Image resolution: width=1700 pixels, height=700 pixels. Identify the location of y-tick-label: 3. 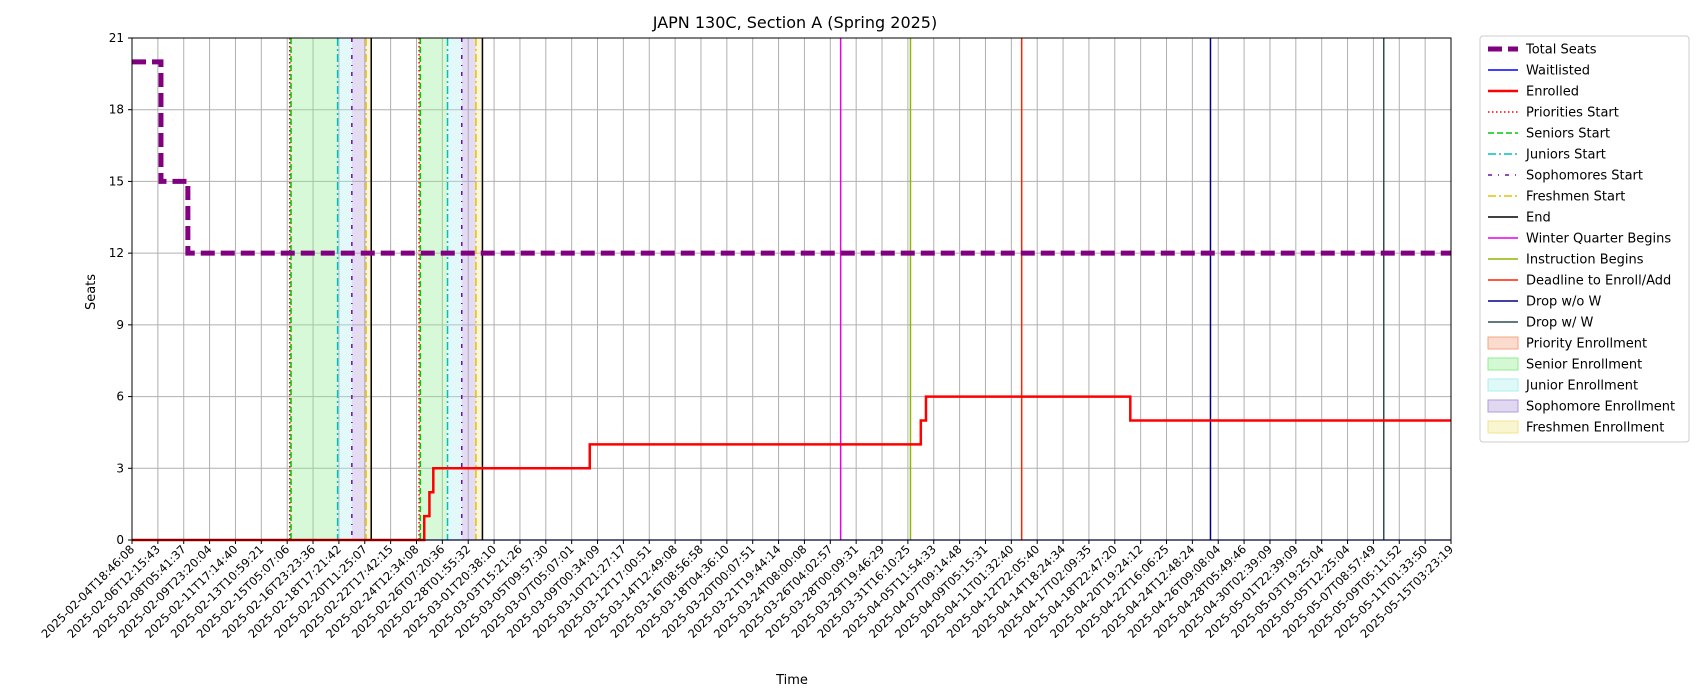
(120, 468).